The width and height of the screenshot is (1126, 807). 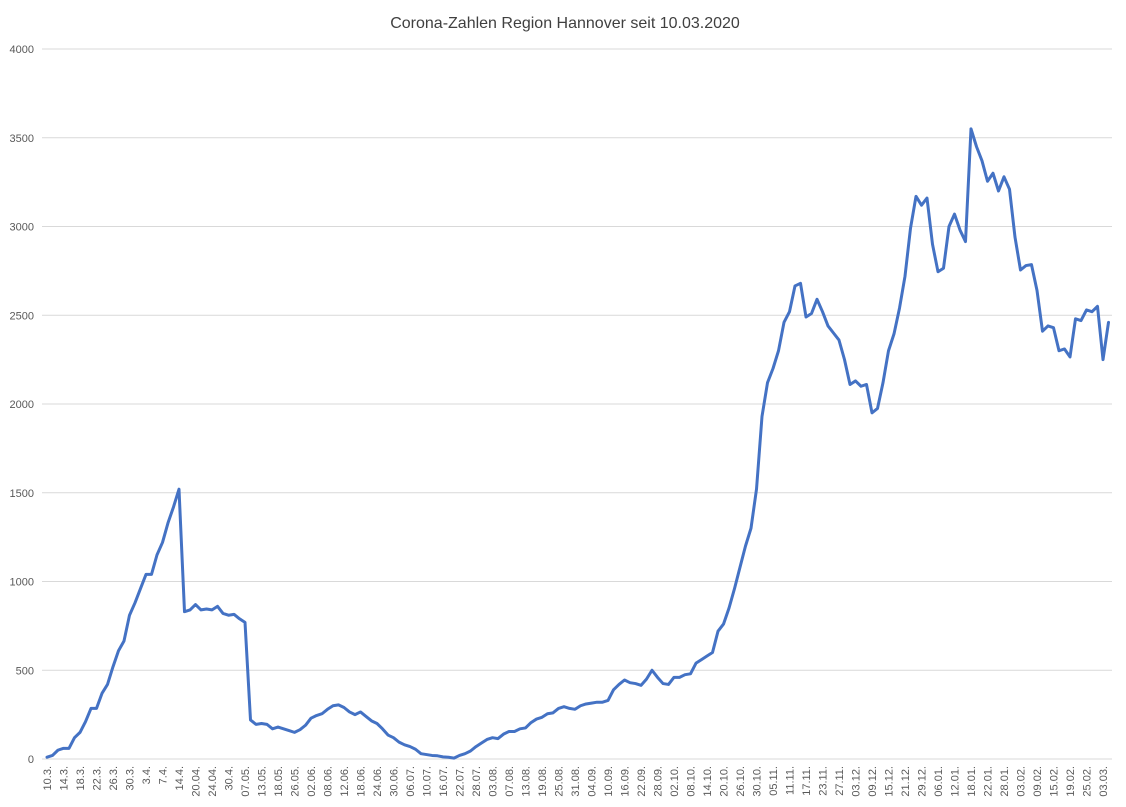 What do you see at coordinates (725, 781) in the screenshot?
I see `x-tick-label: 20.10.` at bounding box center [725, 781].